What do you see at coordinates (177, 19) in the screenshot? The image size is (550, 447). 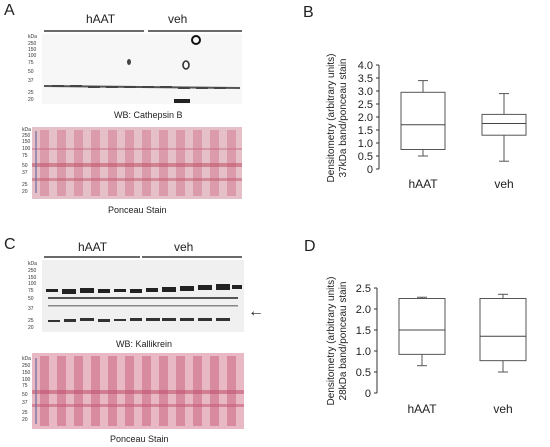 I see `panel-a-group-veh: veh` at bounding box center [177, 19].